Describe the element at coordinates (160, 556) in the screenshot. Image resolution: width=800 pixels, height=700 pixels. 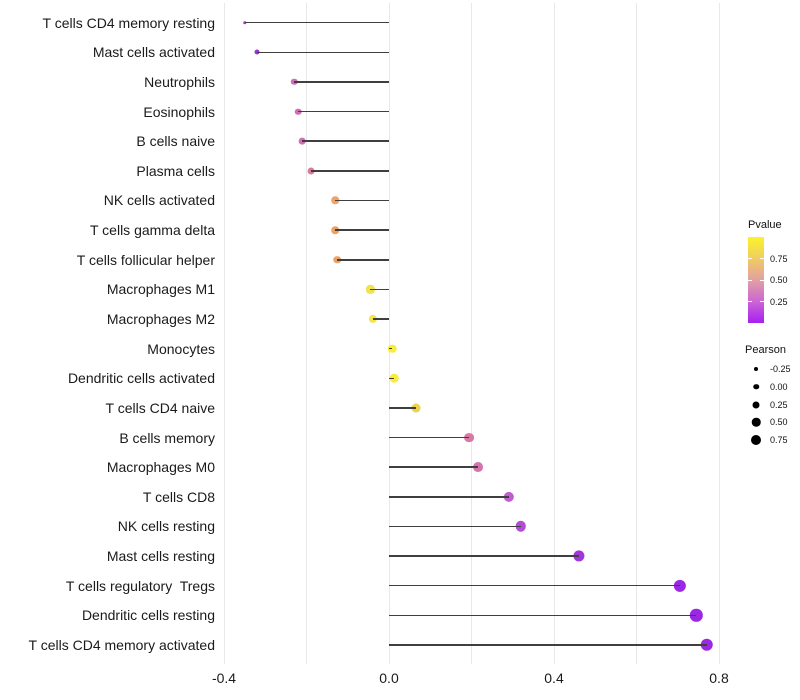
I see `y-axis-label: Mast cells resting` at that location.